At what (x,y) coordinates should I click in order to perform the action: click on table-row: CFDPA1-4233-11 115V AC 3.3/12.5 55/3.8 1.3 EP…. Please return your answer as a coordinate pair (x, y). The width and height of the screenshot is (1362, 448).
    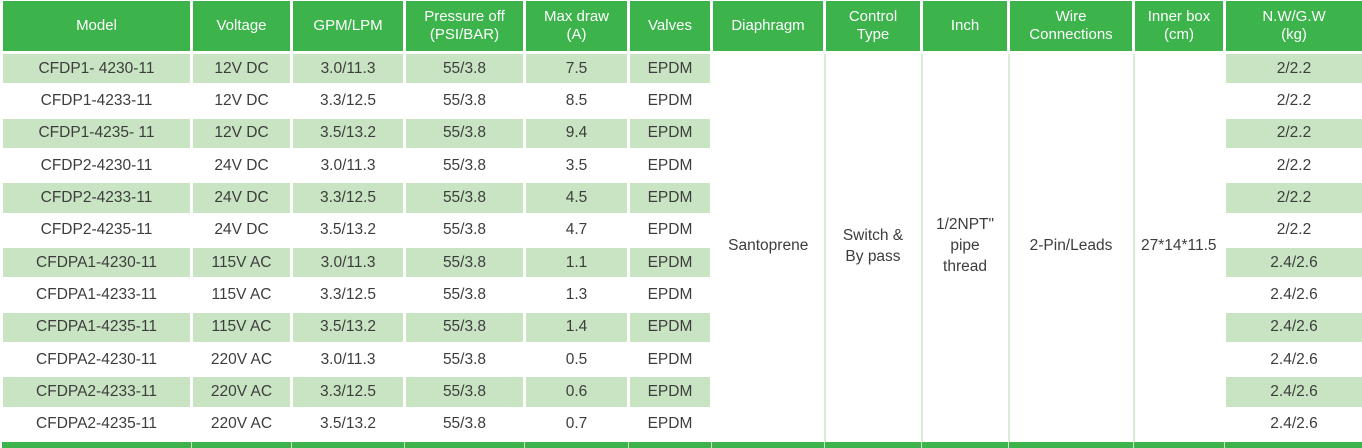
    Looking at the image, I should click on (681, 295).